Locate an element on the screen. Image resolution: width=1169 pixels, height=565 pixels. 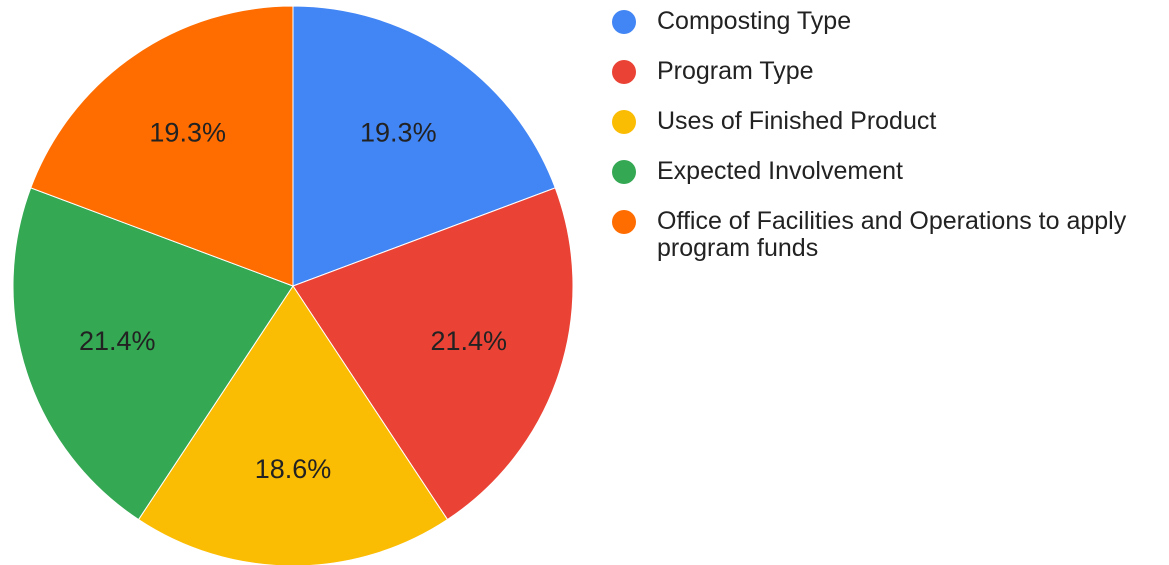
legend-item: Program Type is located at coordinates (874, 71).